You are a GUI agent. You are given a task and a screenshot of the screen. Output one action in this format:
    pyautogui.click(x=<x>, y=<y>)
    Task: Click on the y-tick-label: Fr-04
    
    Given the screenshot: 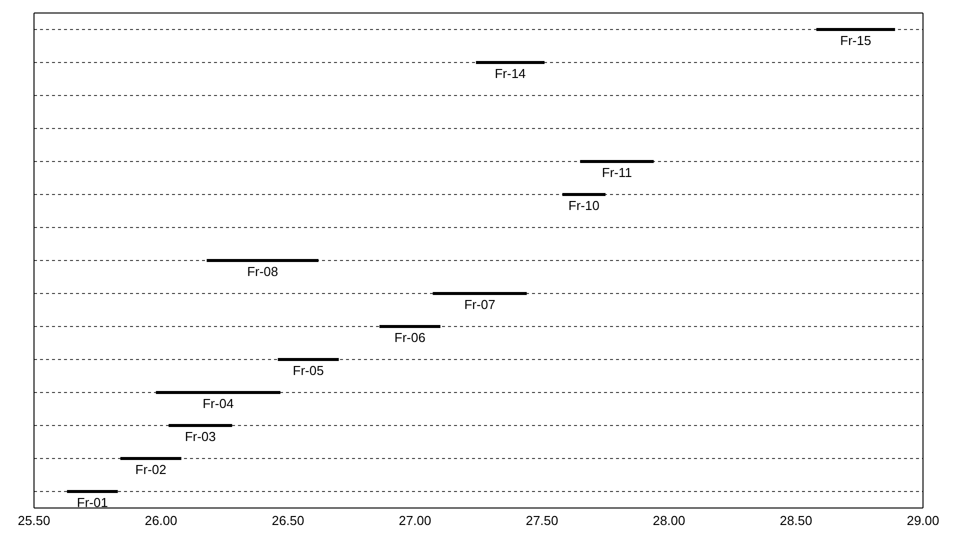 What is the action you would take?
    pyautogui.click(x=218, y=403)
    